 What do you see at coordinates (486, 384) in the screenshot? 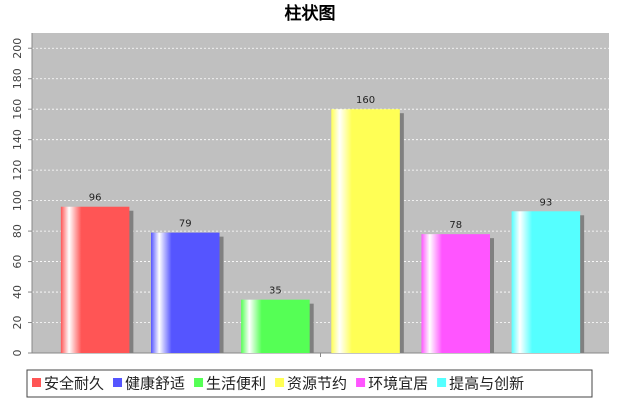
I see `legend-label: 提高与创新` at bounding box center [486, 384].